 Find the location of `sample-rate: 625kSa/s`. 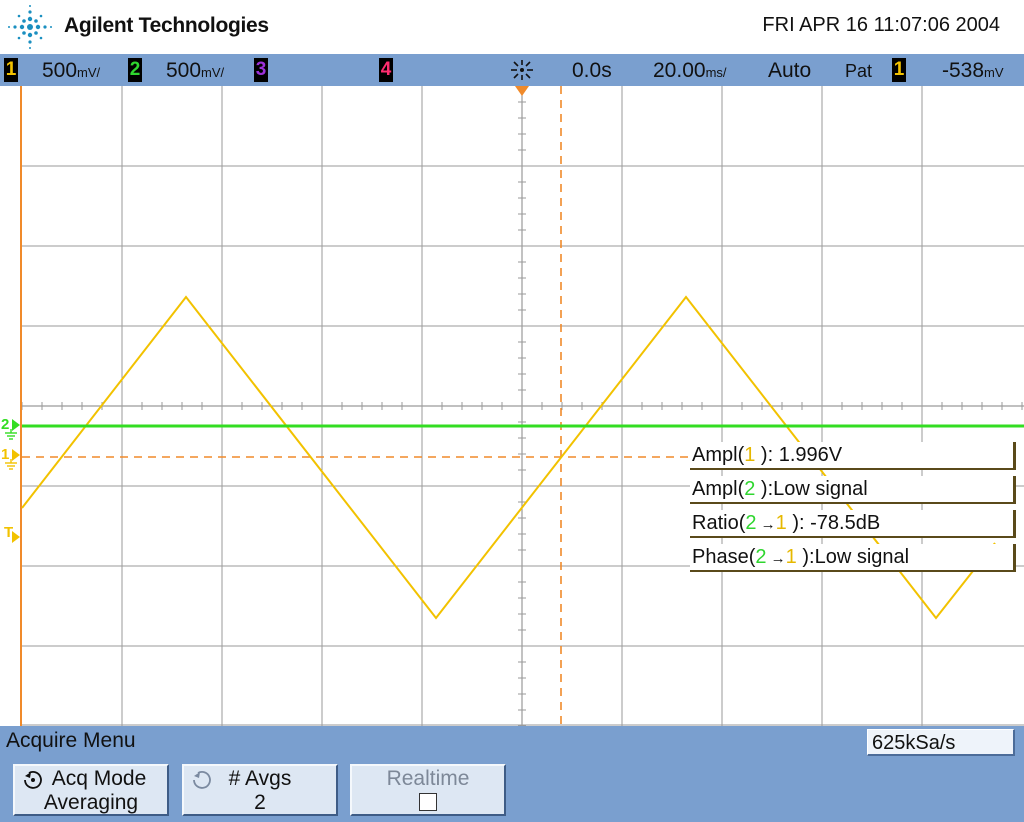

sample-rate: 625kSa/s is located at coordinates (941, 742).